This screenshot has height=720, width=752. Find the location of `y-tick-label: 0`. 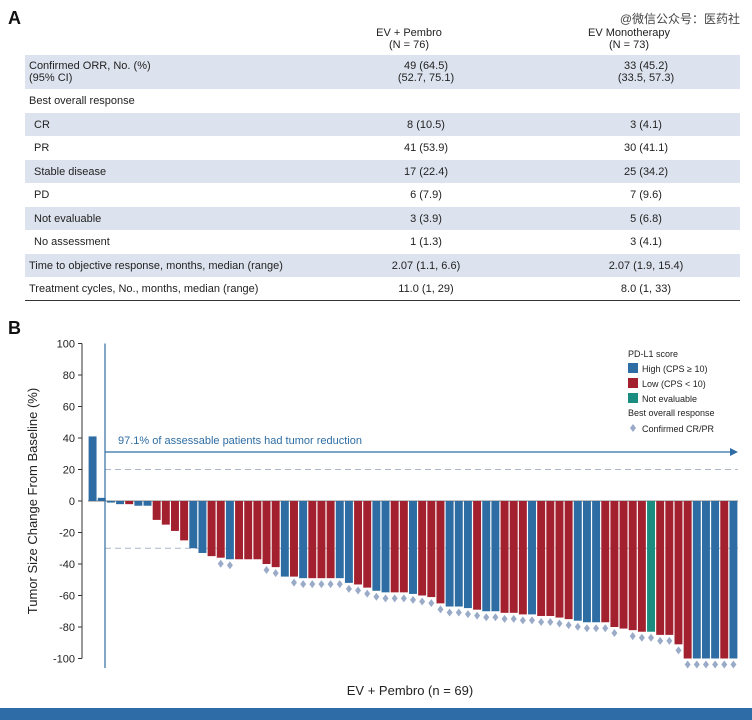

y-tick-label: 0 is located at coordinates (72, 502).